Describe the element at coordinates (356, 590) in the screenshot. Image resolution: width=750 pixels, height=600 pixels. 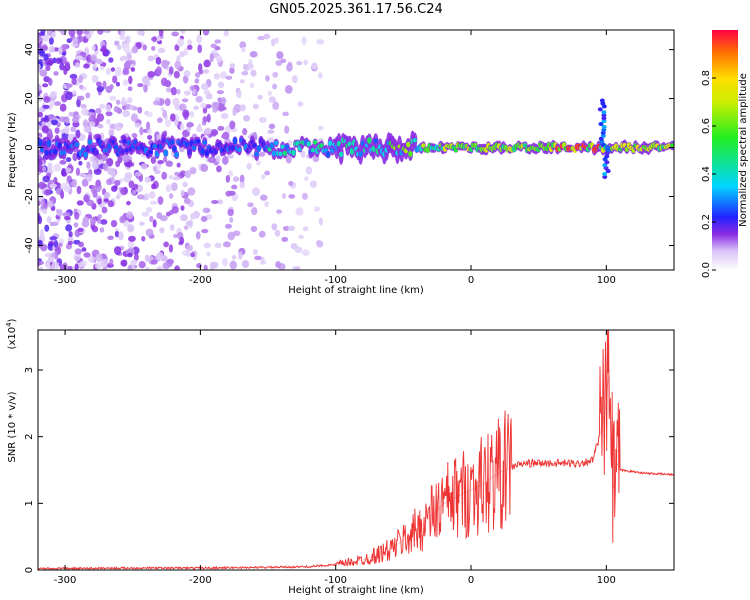
I see `snr-xlabel: Height of straight line (km)` at that location.